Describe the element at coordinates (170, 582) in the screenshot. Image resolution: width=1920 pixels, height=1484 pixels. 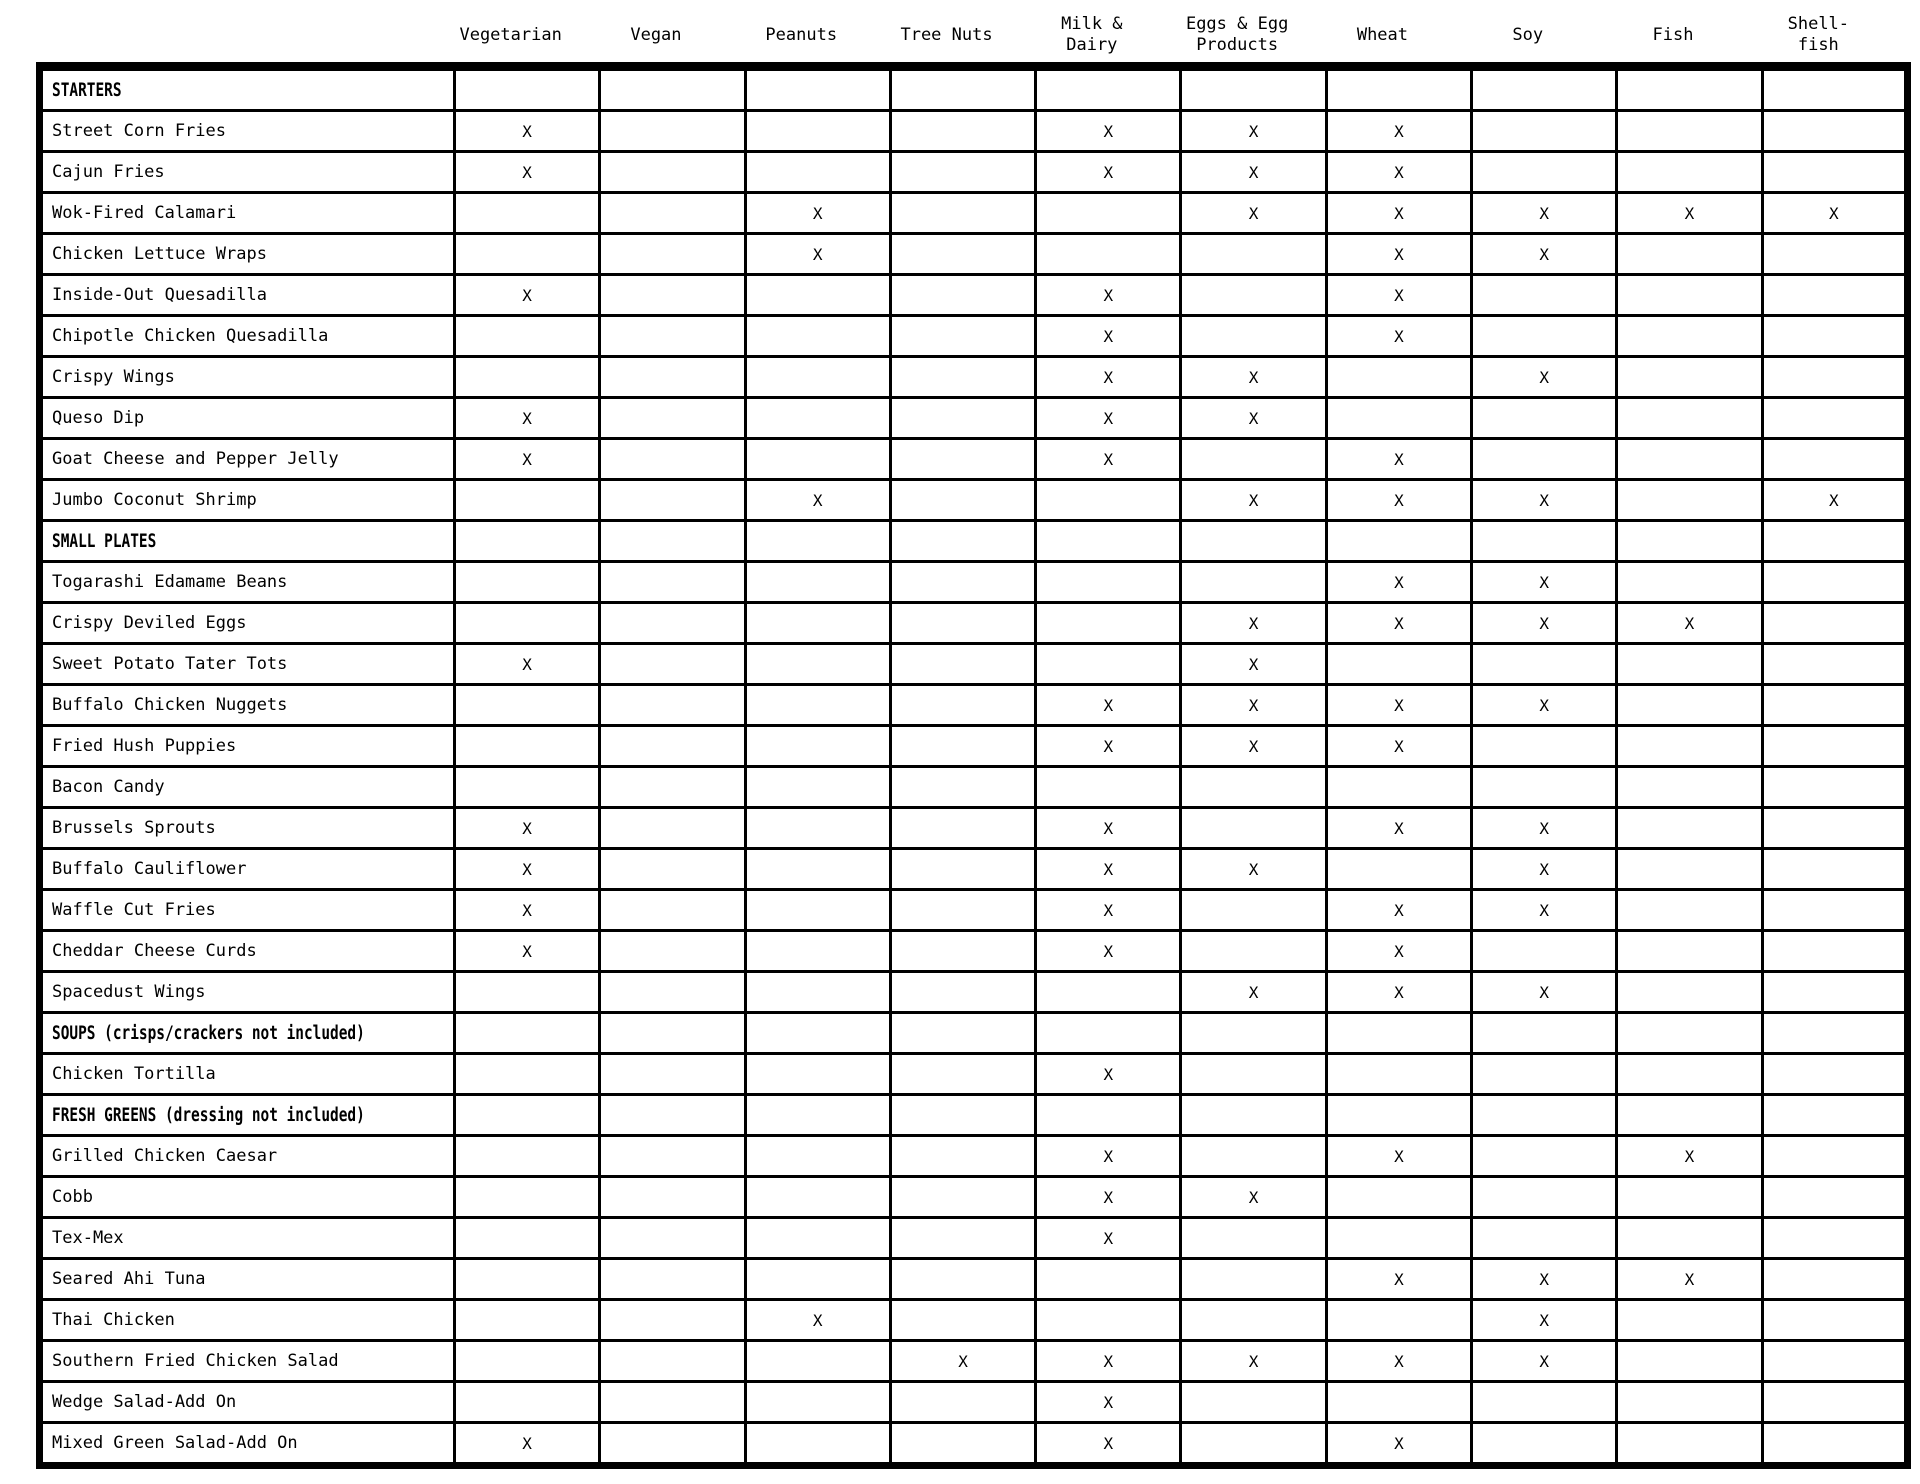
I see `row-label-text: Togarashi Edamame Beans` at that location.